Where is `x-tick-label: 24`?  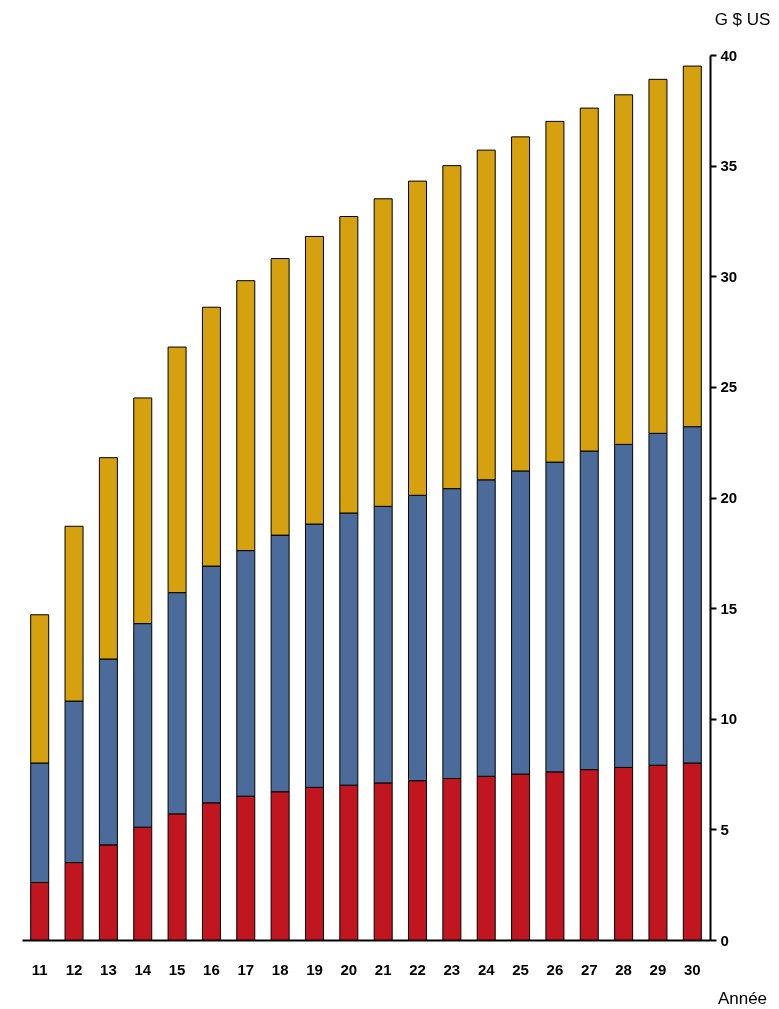
x-tick-label: 24 is located at coordinates (486, 969).